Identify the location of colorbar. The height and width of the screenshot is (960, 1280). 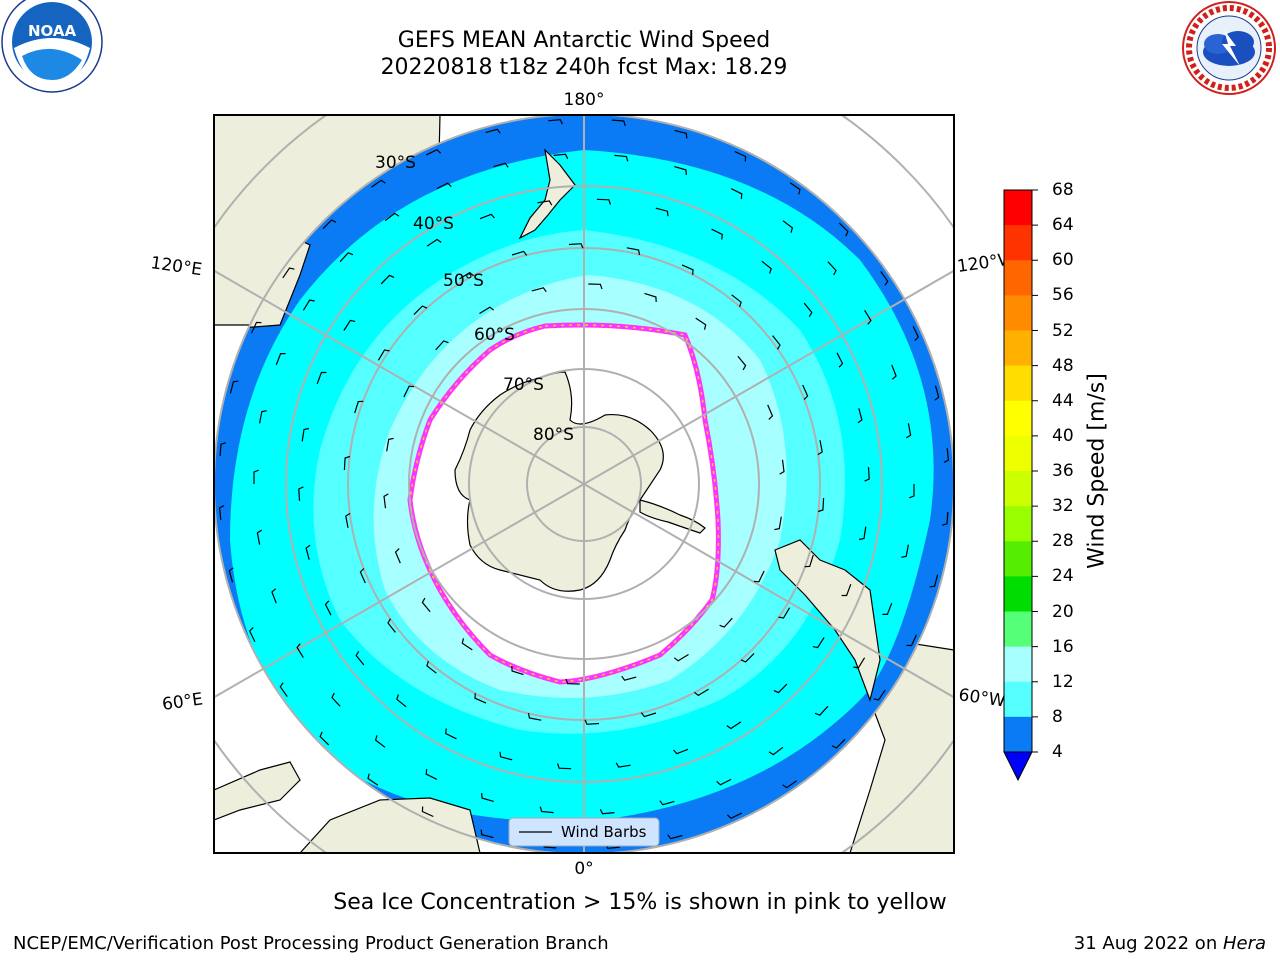
(1020, 485).